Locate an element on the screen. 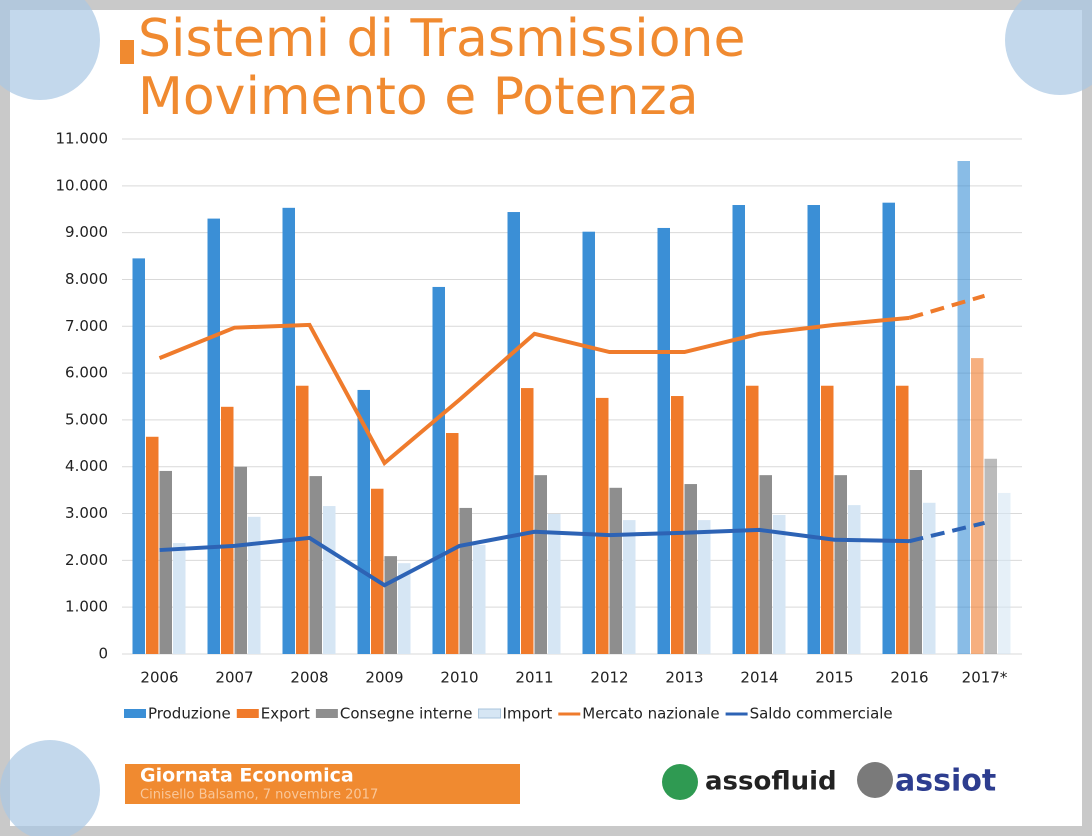  x-tick-label: 2017* is located at coordinates (985, 678).